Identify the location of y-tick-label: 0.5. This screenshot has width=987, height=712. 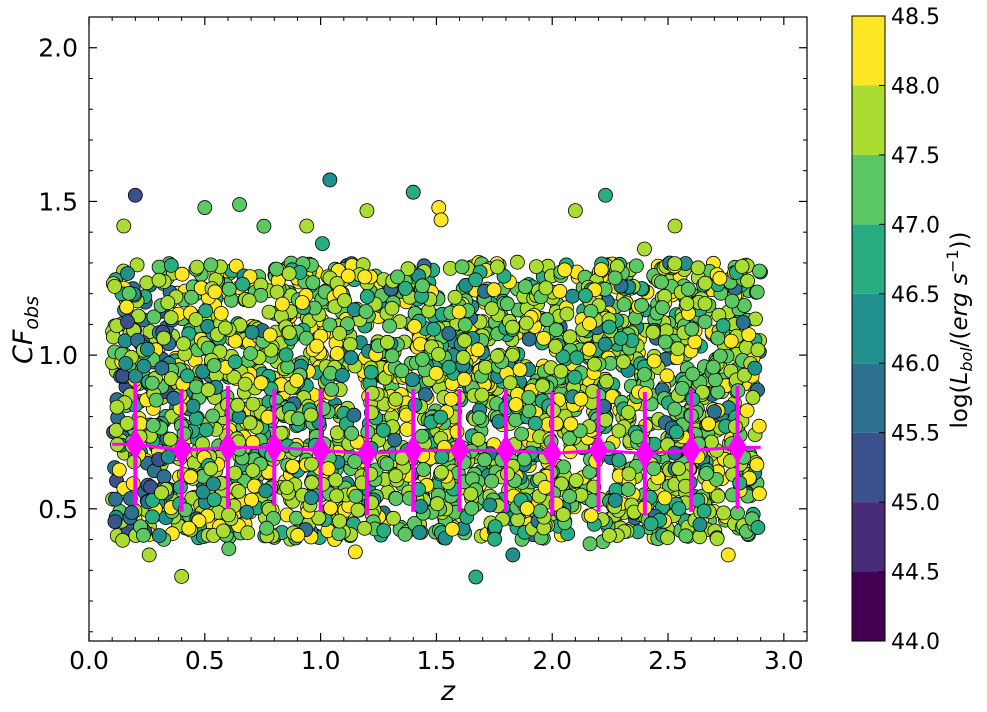
(58, 509).